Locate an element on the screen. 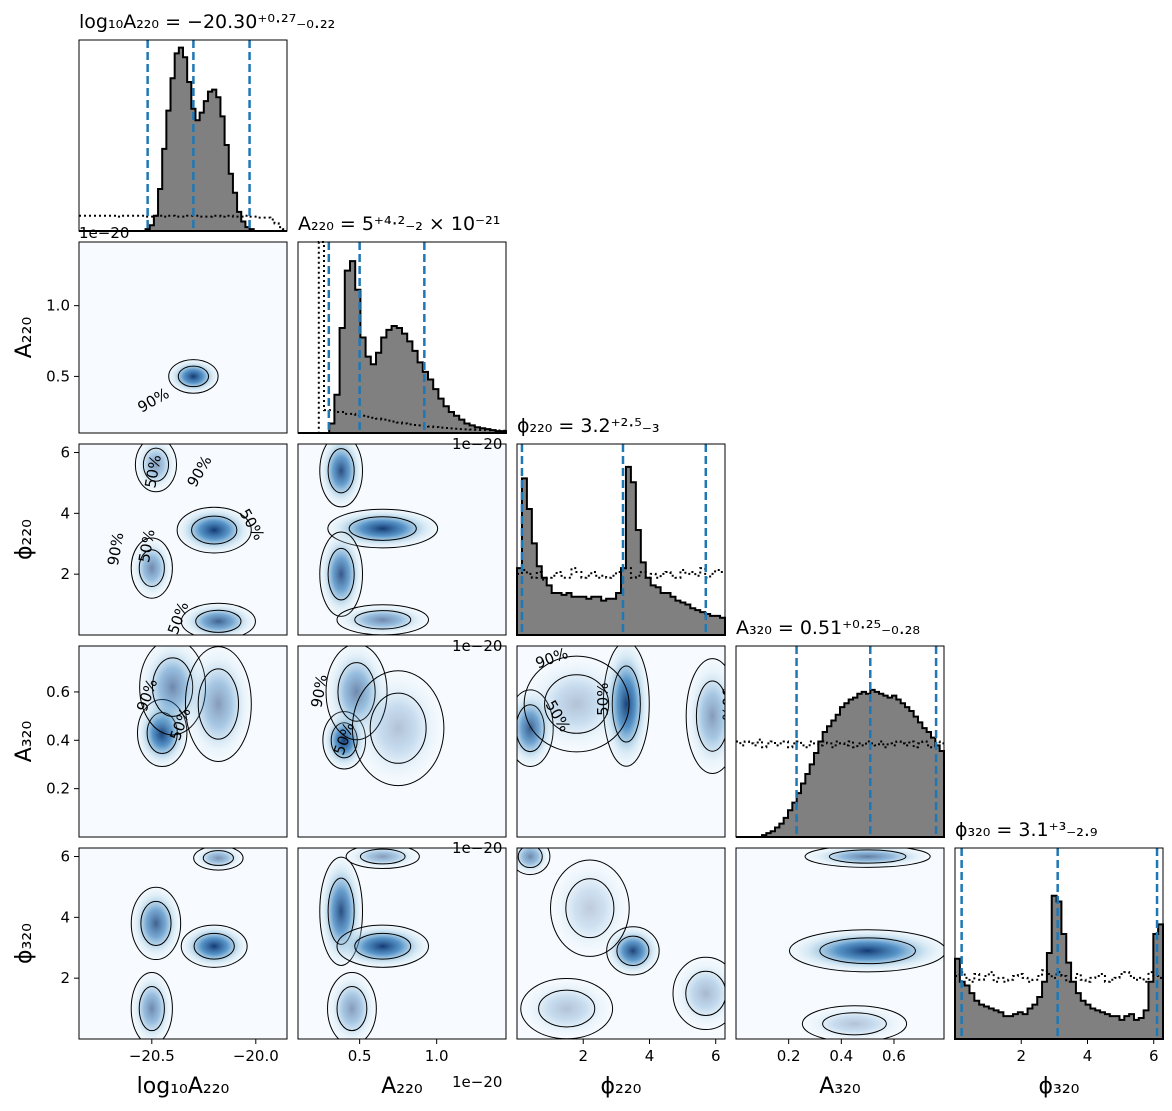 This screenshot has width=1172, height=1111. density-panel-phi220-A320: 90%50% 50% 90% is located at coordinates (621, 741).